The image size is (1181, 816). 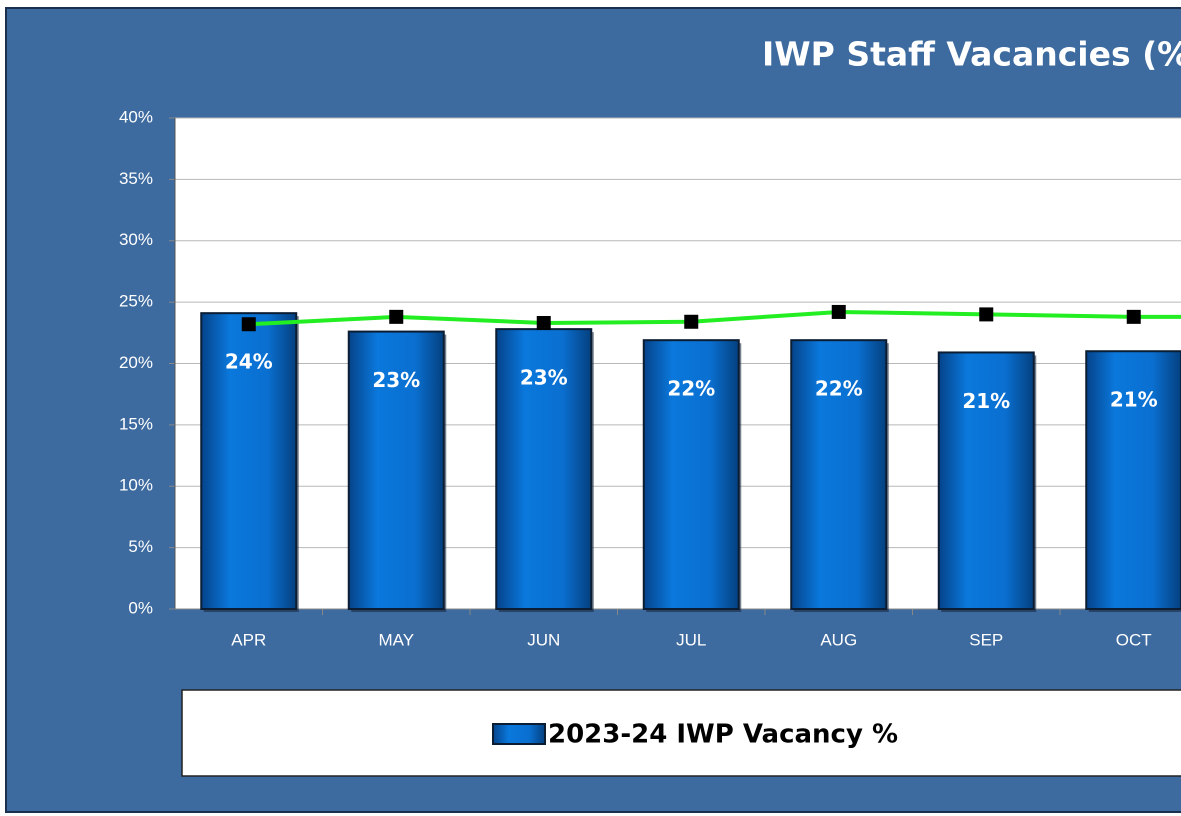 What do you see at coordinates (723, 735) in the screenshot?
I see `legend-label: 2023-24 IWP Vacancy %` at bounding box center [723, 735].